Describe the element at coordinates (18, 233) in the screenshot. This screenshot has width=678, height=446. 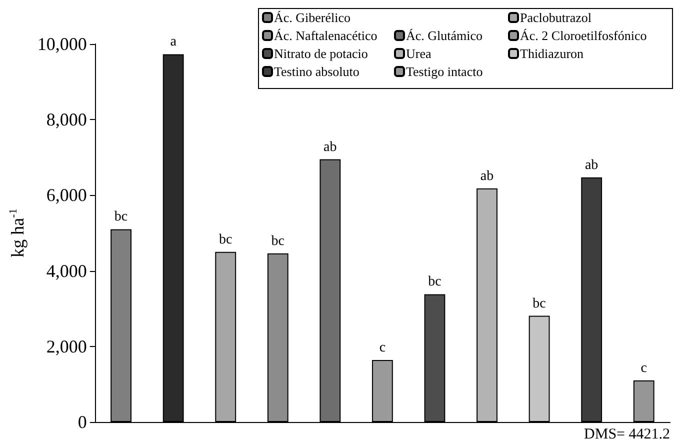
I see `y-axis-title: kg ha-1` at that location.